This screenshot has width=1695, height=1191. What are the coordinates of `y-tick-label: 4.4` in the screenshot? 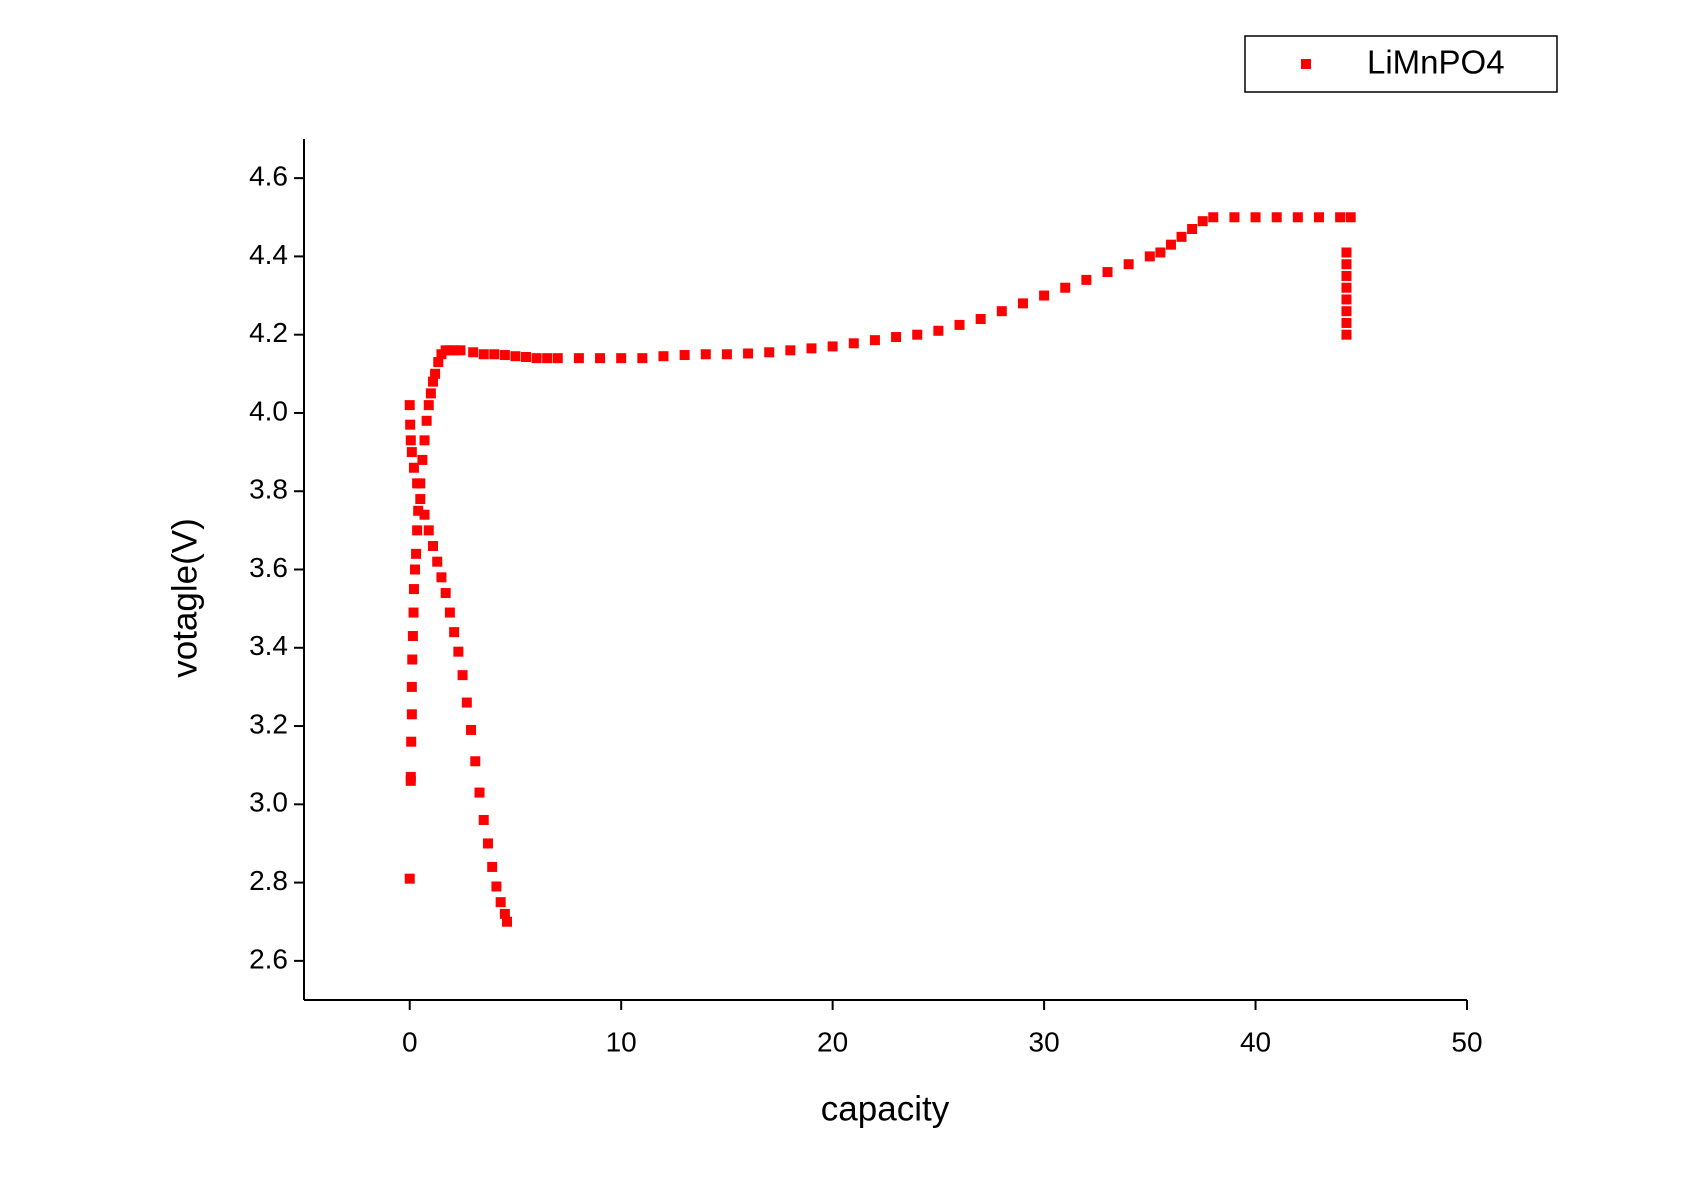 It's located at (268, 254).